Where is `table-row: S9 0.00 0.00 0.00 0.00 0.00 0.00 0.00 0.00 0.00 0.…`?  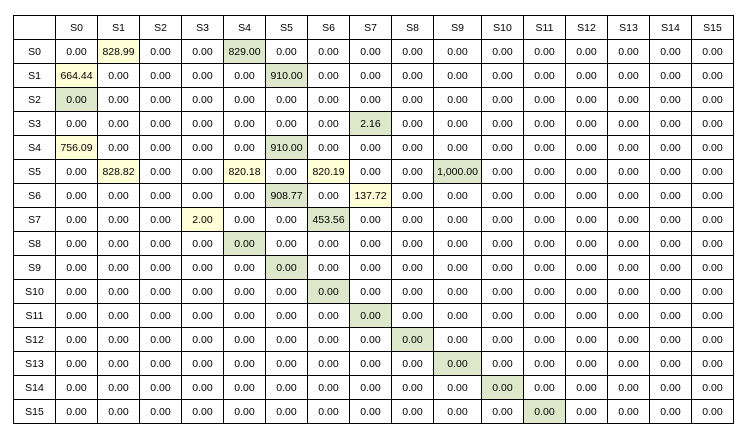
table-row: S9 0.00 0.00 0.00 0.00 0.00 0.00 0.00 0.00 0.00 0.… is located at coordinates (373, 267).